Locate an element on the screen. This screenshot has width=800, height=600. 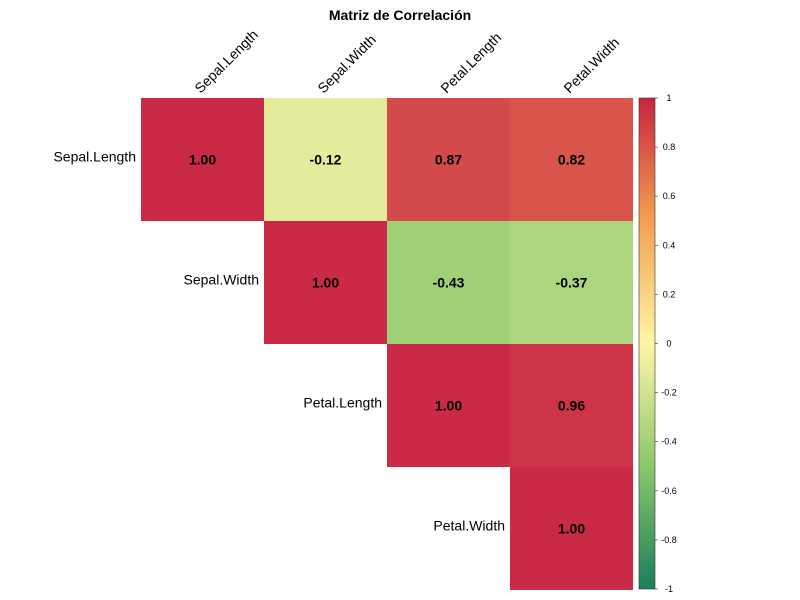
colorbar: 1 0.8 0.6 0.4 0.2 0 -0.2 -0.4 -0.6 -0.8 -1 is located at coordinates (657, 343).